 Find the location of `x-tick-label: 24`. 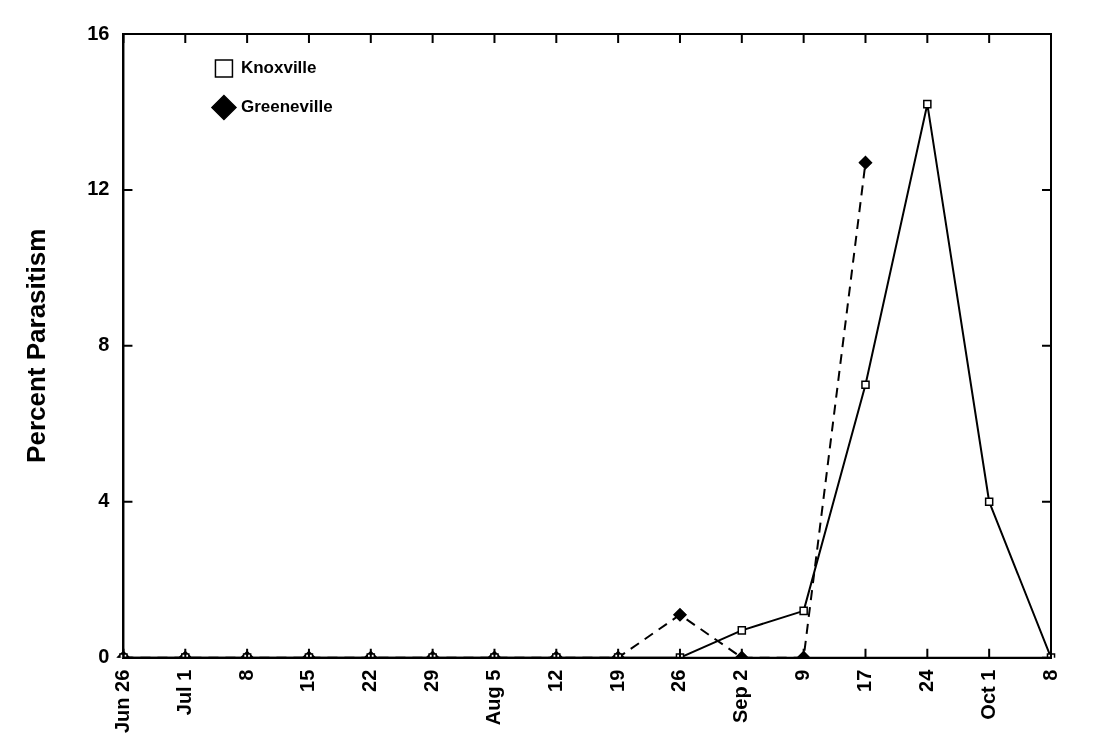

x-tick-label: 24 is located at coordinates (925, 680).